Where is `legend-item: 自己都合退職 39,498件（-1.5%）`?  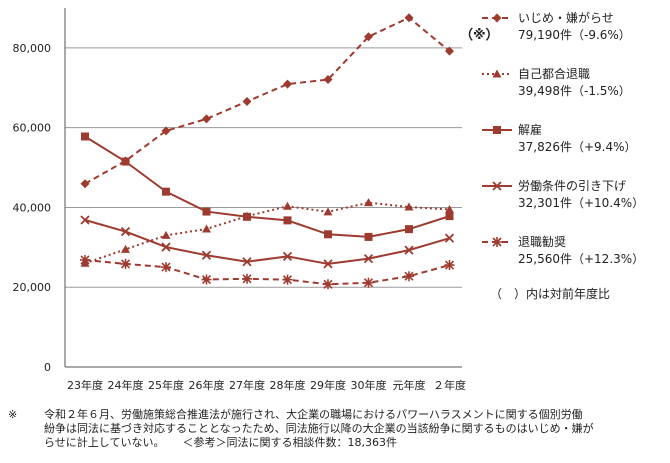 legend-item: 自己都合退職 39,498件（-1.5%） is located at coordinates (556, 82).